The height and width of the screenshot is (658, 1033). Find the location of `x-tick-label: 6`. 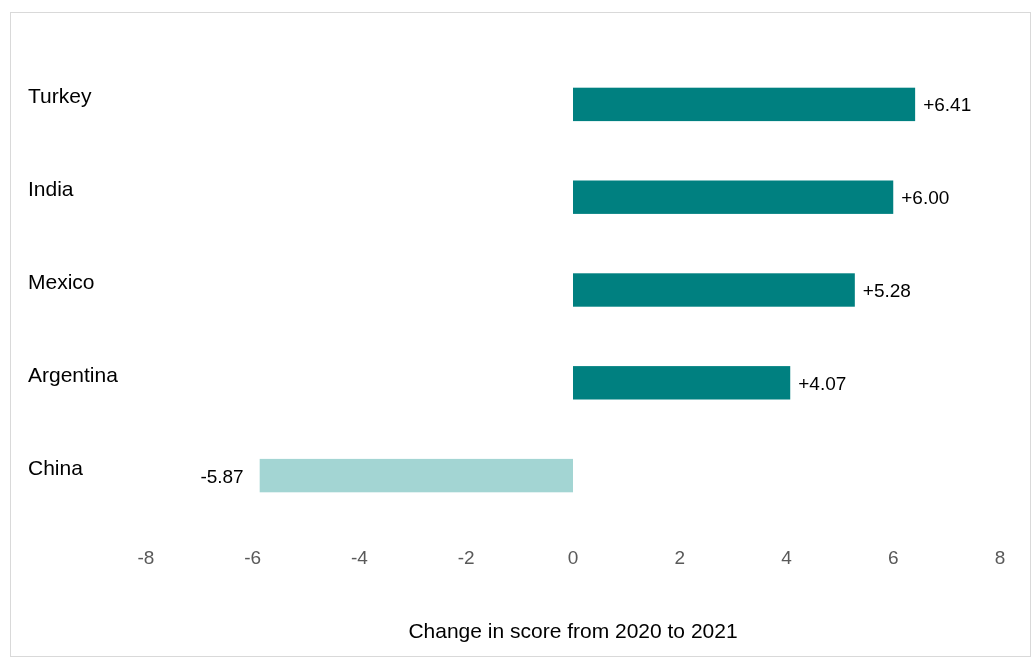

x-tick-label: 6 is located at coordinates (893, 557).